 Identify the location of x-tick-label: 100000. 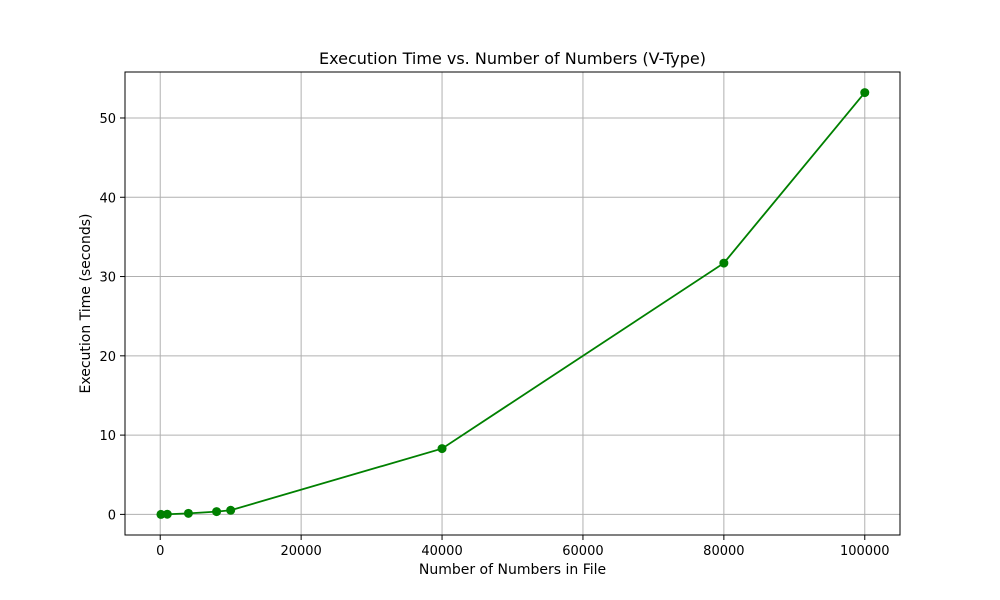
(865, 551).